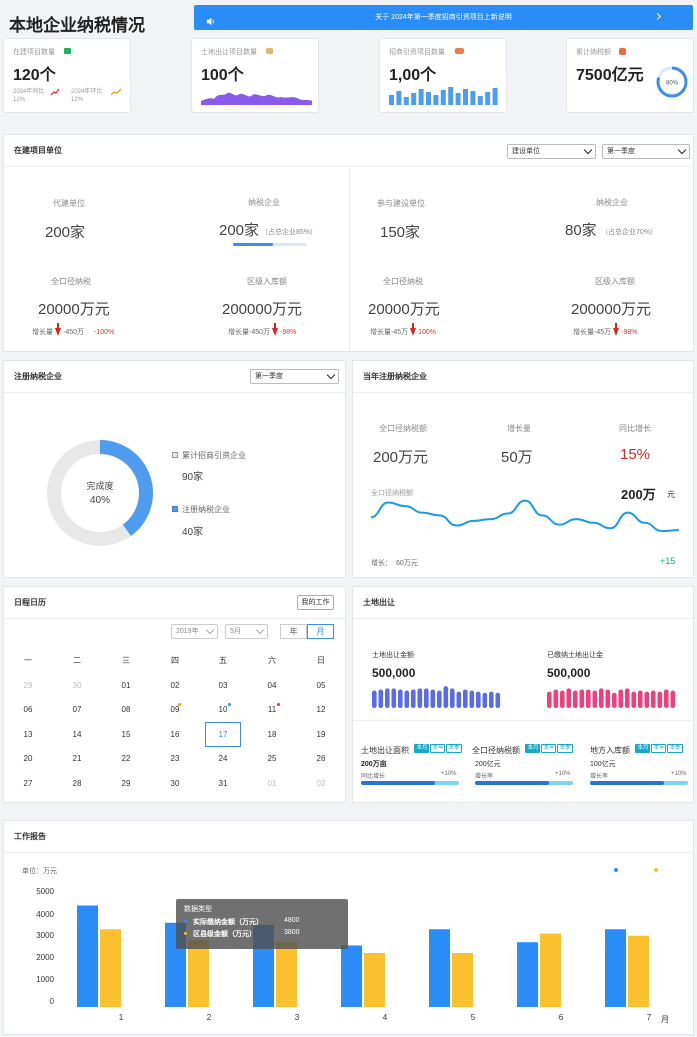 Image resolution: width=697 pixels, height=1037 pixels. What do you see at coordinates (321, 709) in the screenshot?
I see `calendar-day: 12` at bounding box center [321, 709].